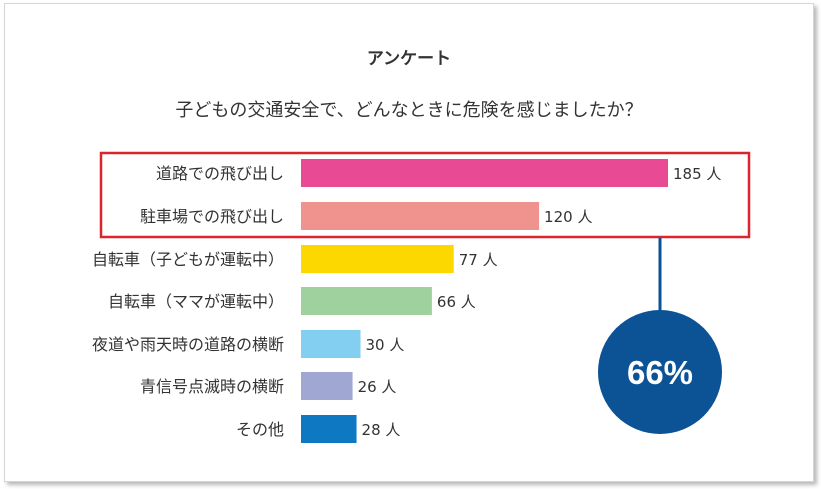  I want to click on highlight-box, so click(425, 195).